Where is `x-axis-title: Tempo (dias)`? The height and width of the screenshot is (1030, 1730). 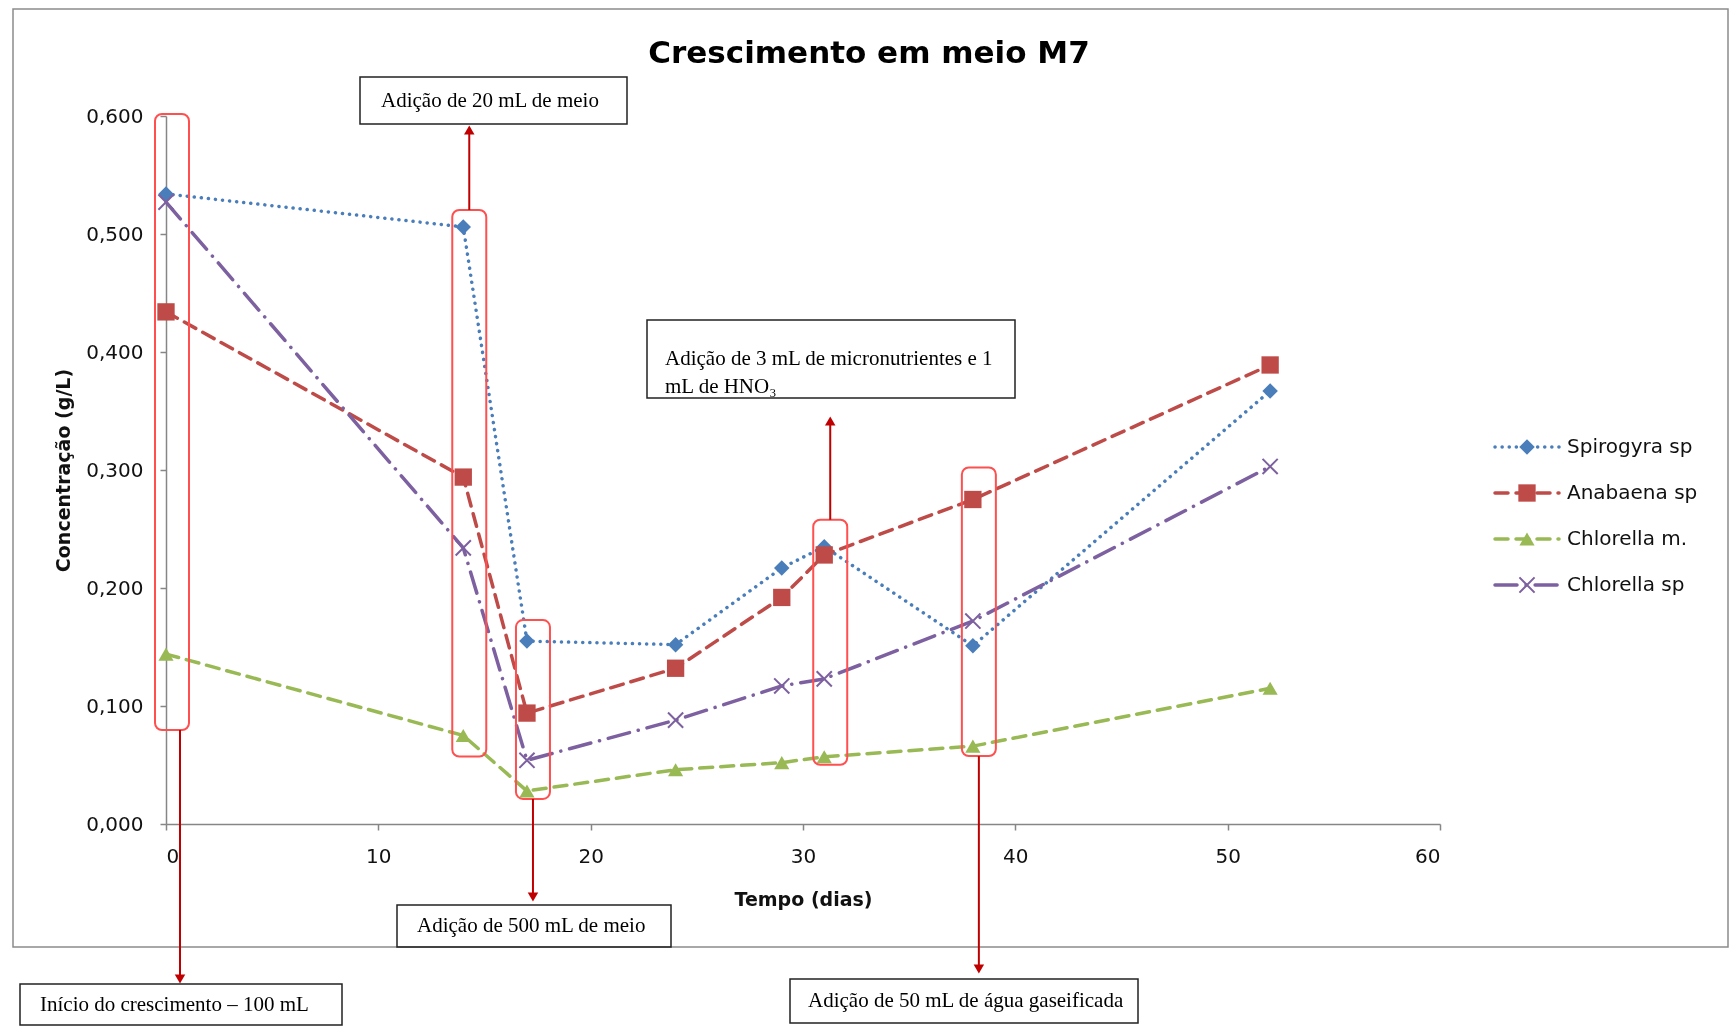 x-axis-title: Tempo (dias) is located at coordinates (803, 898).